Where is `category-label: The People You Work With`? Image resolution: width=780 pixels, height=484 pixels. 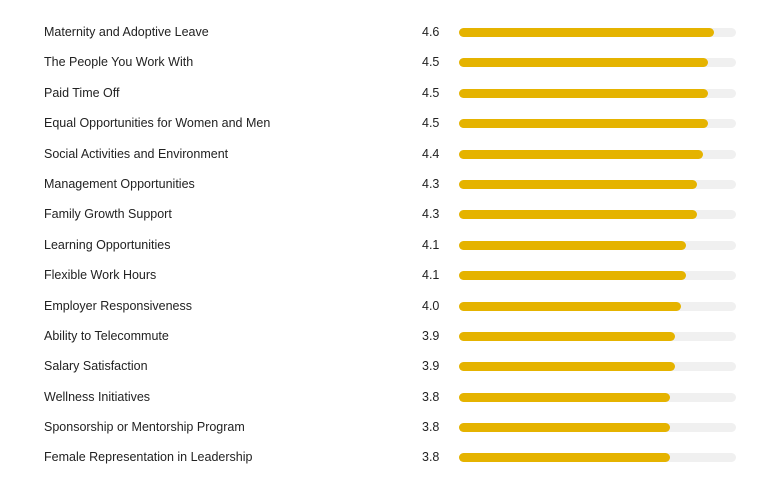
category-label: The People You Work With is located at coordinates (119, 62).